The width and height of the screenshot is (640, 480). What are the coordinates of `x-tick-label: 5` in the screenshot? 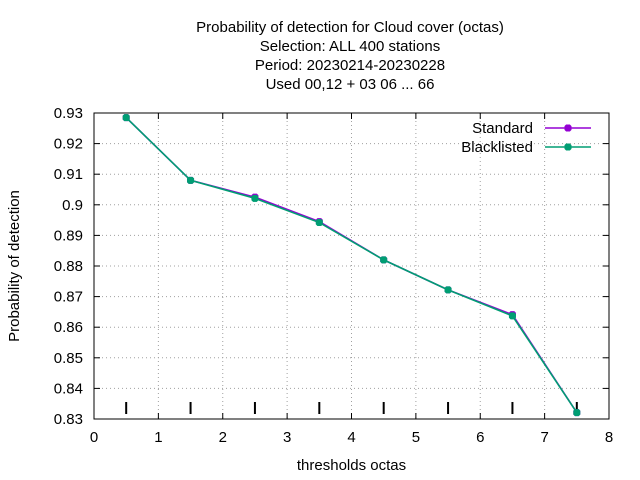 It's located at (416, 437).